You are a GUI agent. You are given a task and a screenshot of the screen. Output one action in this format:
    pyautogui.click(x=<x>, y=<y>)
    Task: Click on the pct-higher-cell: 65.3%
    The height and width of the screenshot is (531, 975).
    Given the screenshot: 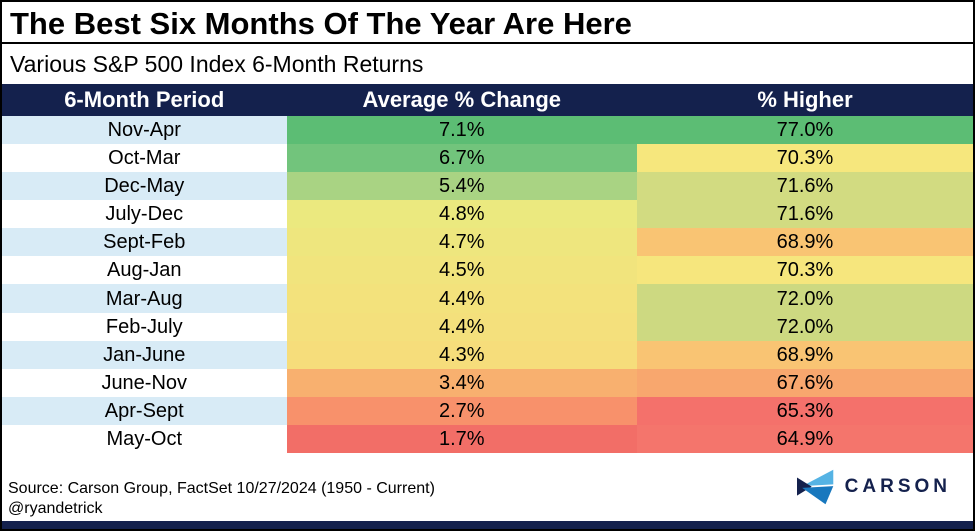 What is the action you would take?
    pyautogui.click(x=805, y=410)
    